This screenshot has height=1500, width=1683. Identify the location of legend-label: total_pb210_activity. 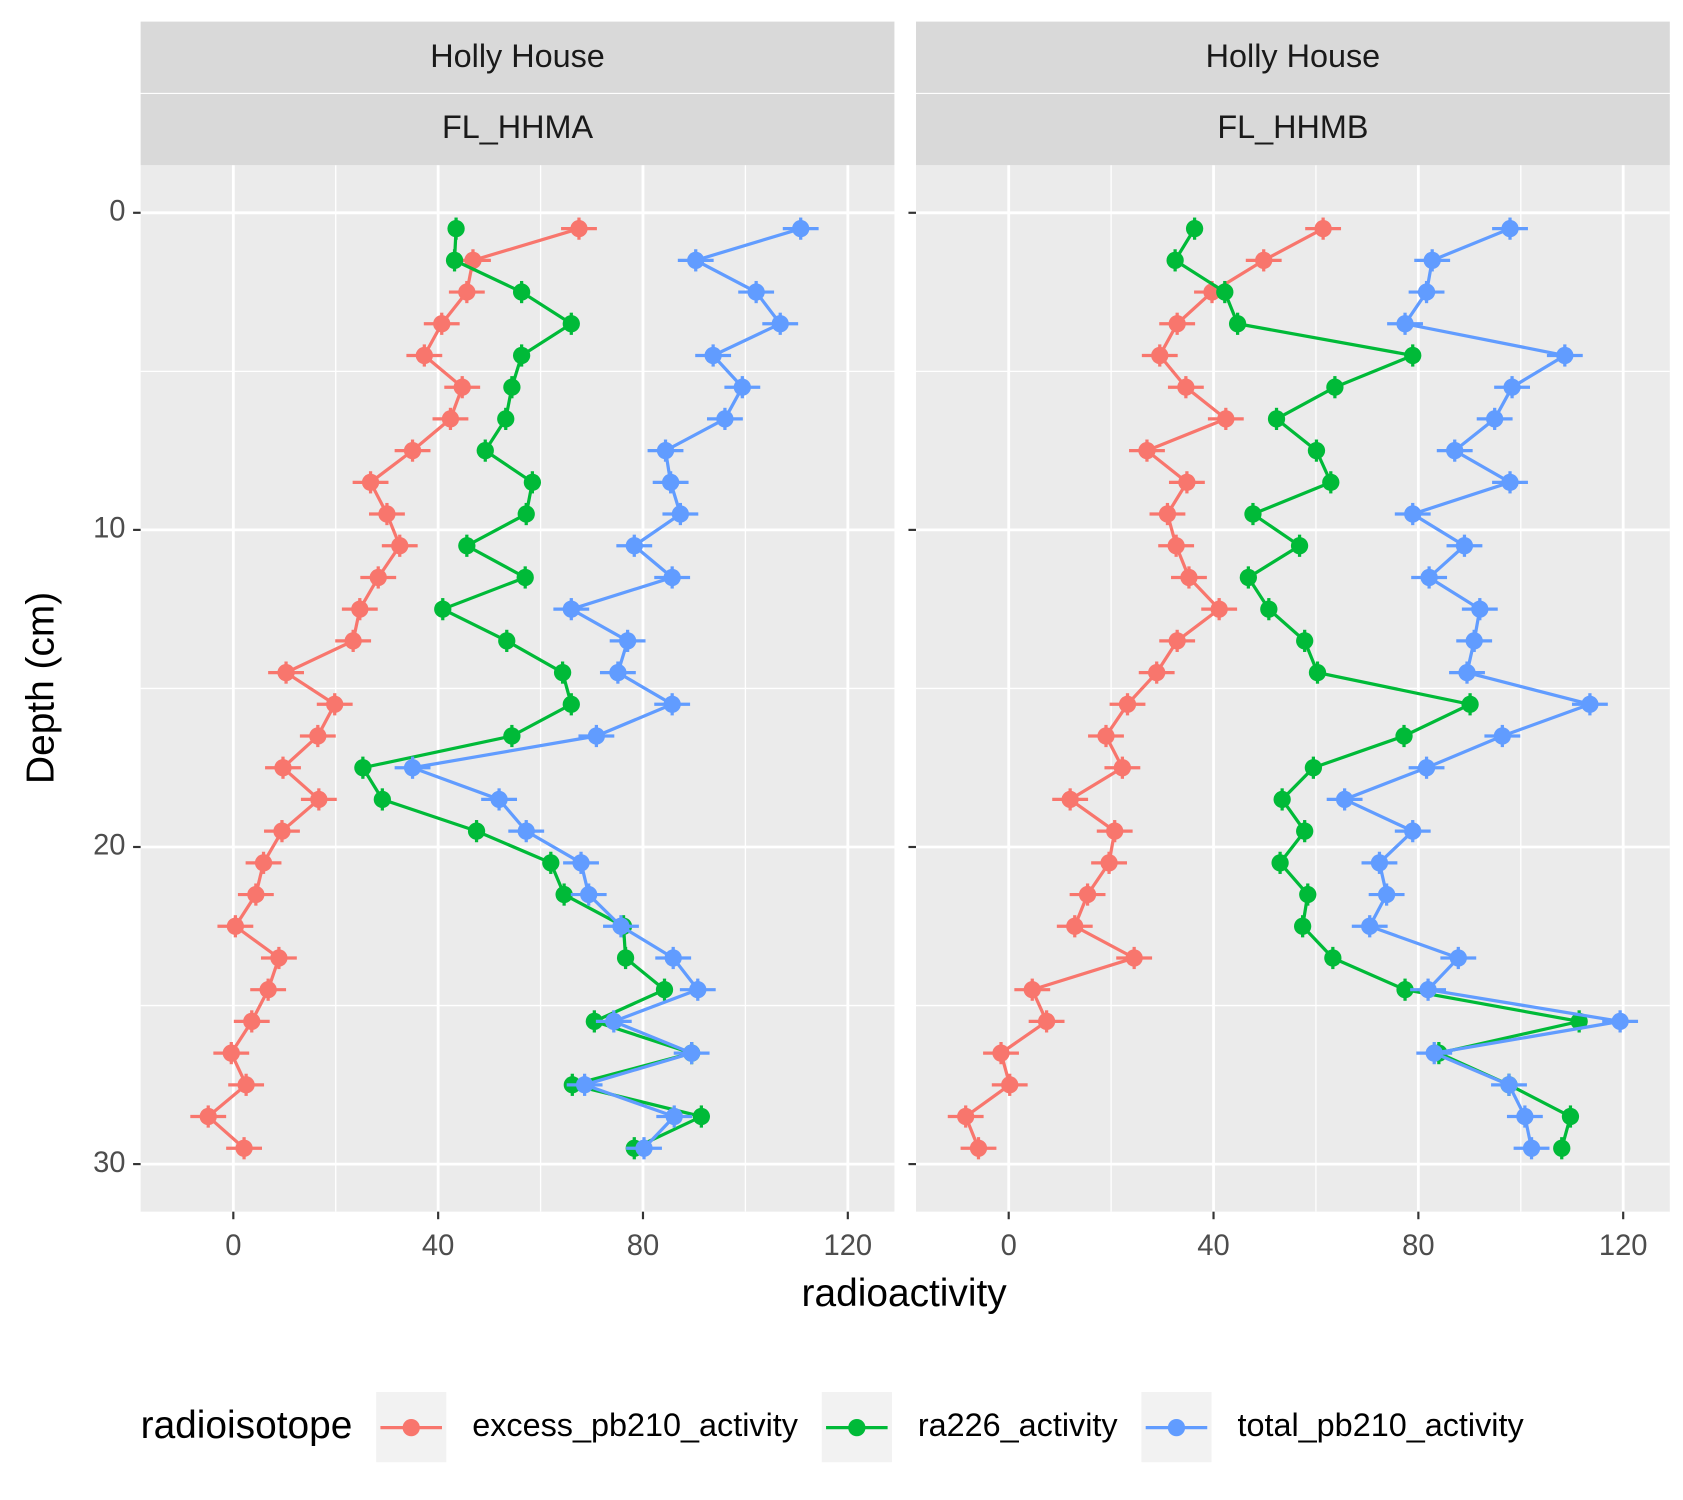
(1380, 1425).